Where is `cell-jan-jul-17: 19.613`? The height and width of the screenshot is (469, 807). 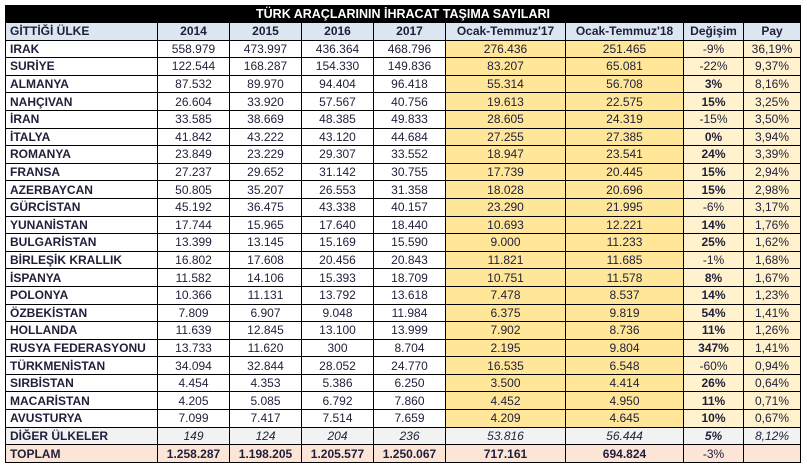 cell-jan-jul-17: 19.613 is located at coordinates (505, 101).